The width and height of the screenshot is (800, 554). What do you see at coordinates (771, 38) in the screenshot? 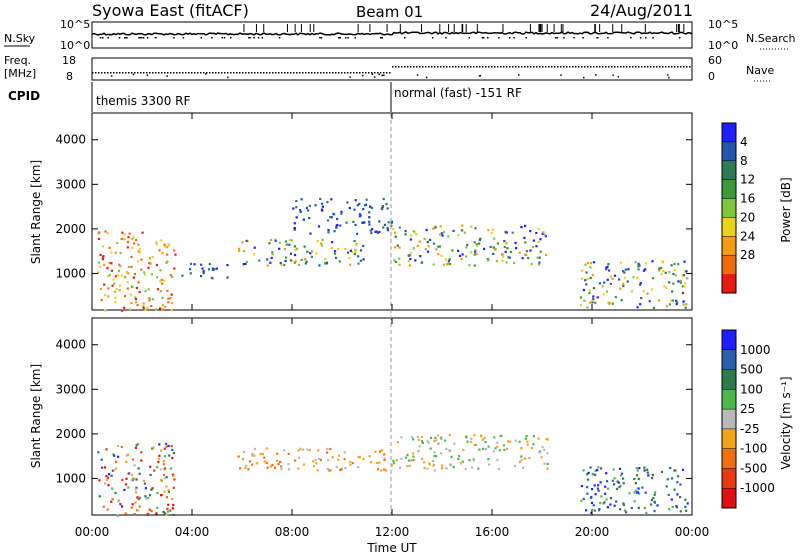
I see `nsearch-label: N.Search` at bounding box center [771, 38].